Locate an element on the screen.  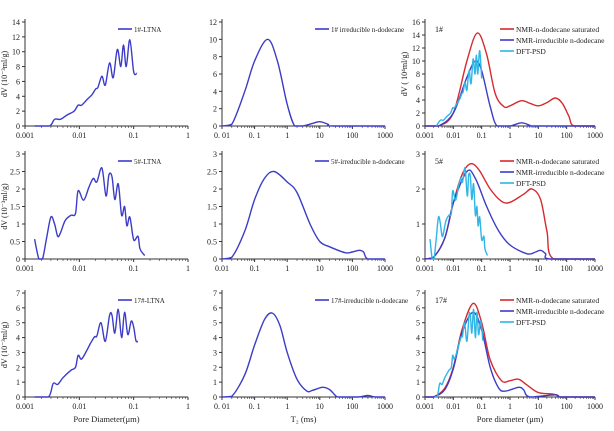
x-axis-label: Pore Diameter(μm) is located at coordinates (106, 419).